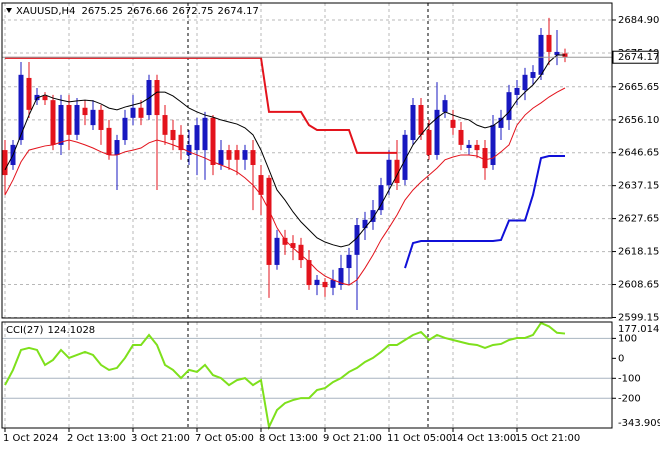 The height and width of the screenshot is (450, 660). Describe the element at coordinates (238, 11) in the screenshot. I see `close-value: 2674.17` at that location.